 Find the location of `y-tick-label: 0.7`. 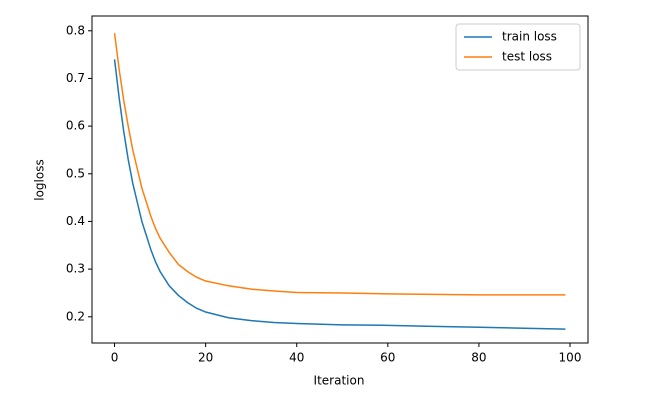

y-tick-label: 0.7 is located at coordinates (75, 78).